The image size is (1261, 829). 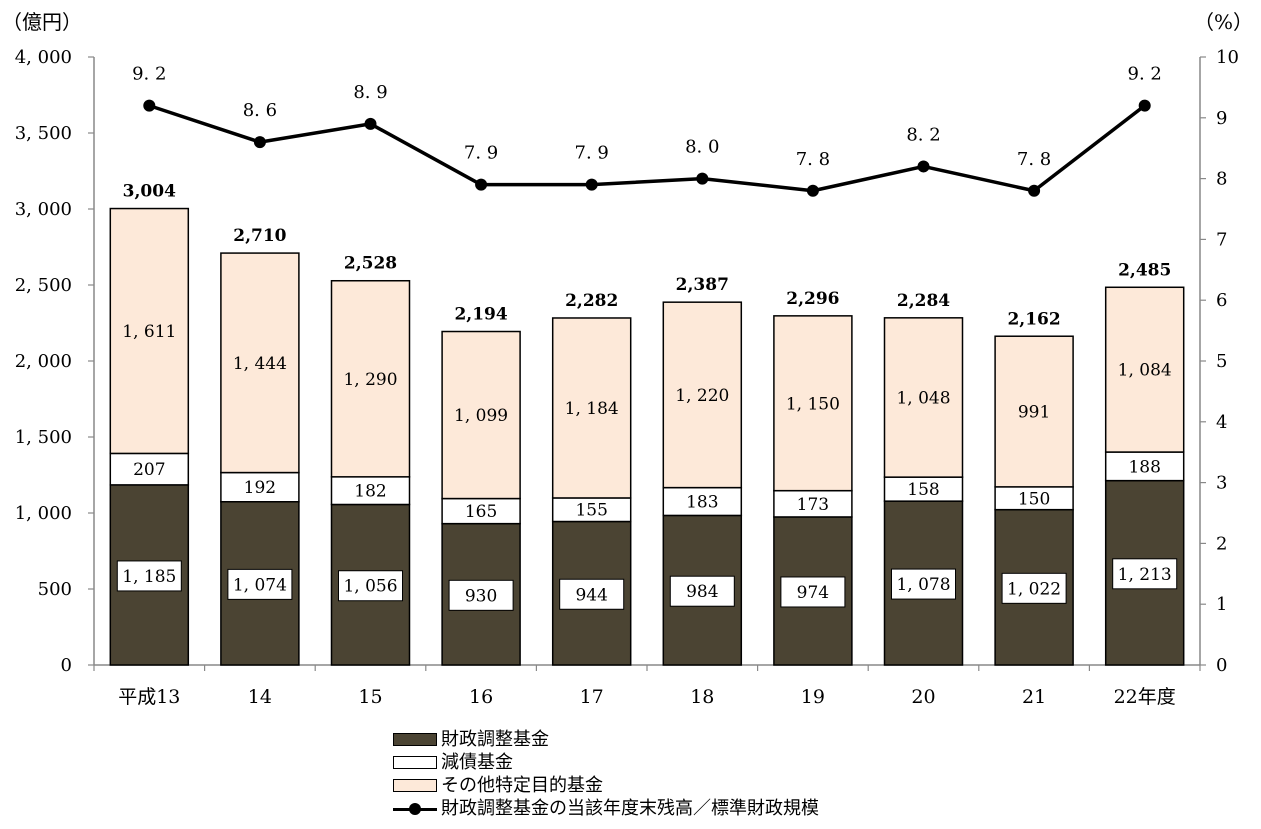 What do you see at coordinates (43, 513) in the screenshot?
I see `y-tick-label: 1, 000` at bounding box center [43, 513].